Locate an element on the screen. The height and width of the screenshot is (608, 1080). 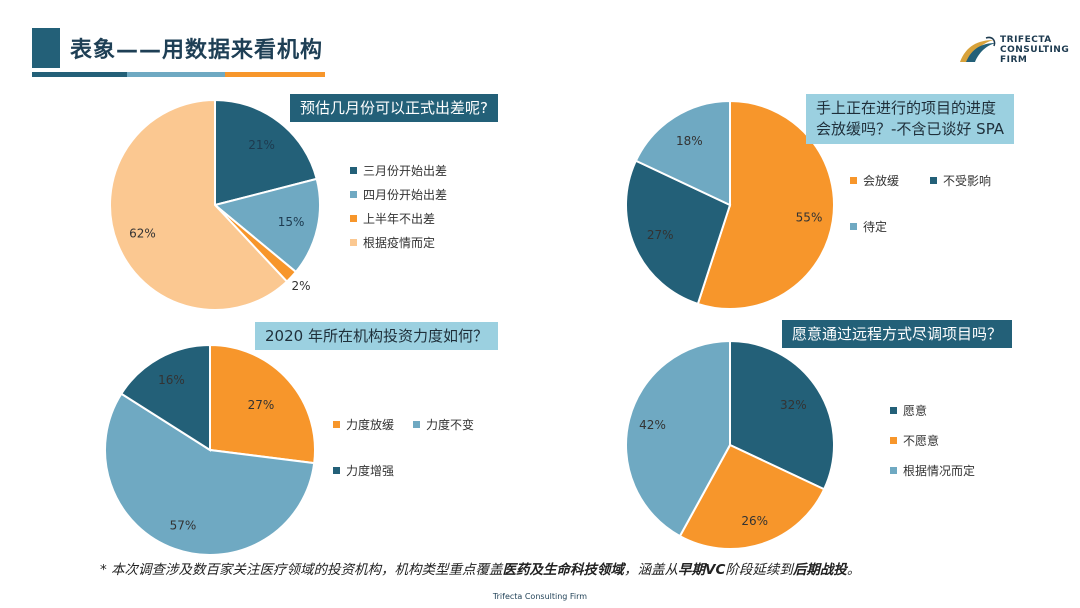
page-title: 表象——用数据来看机构 is located at coordinates (197, 50).